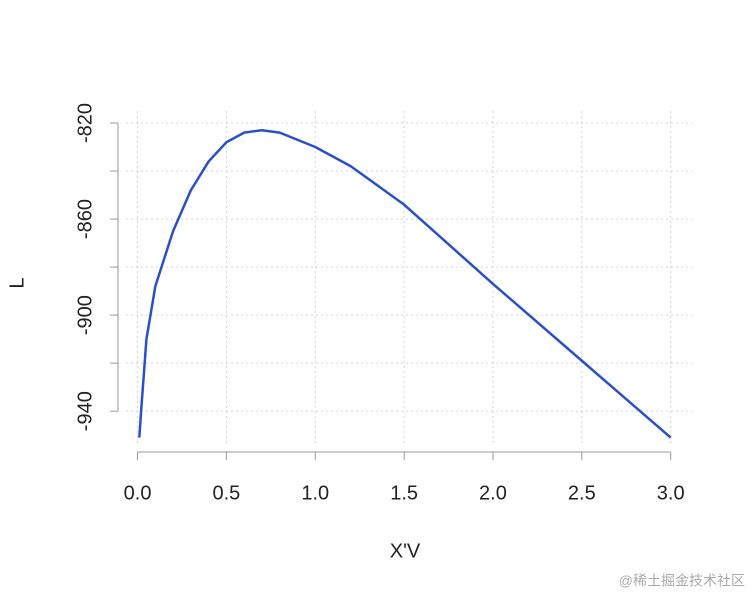  I want to click on x-tick-label: 1.0, so click(315, 493).